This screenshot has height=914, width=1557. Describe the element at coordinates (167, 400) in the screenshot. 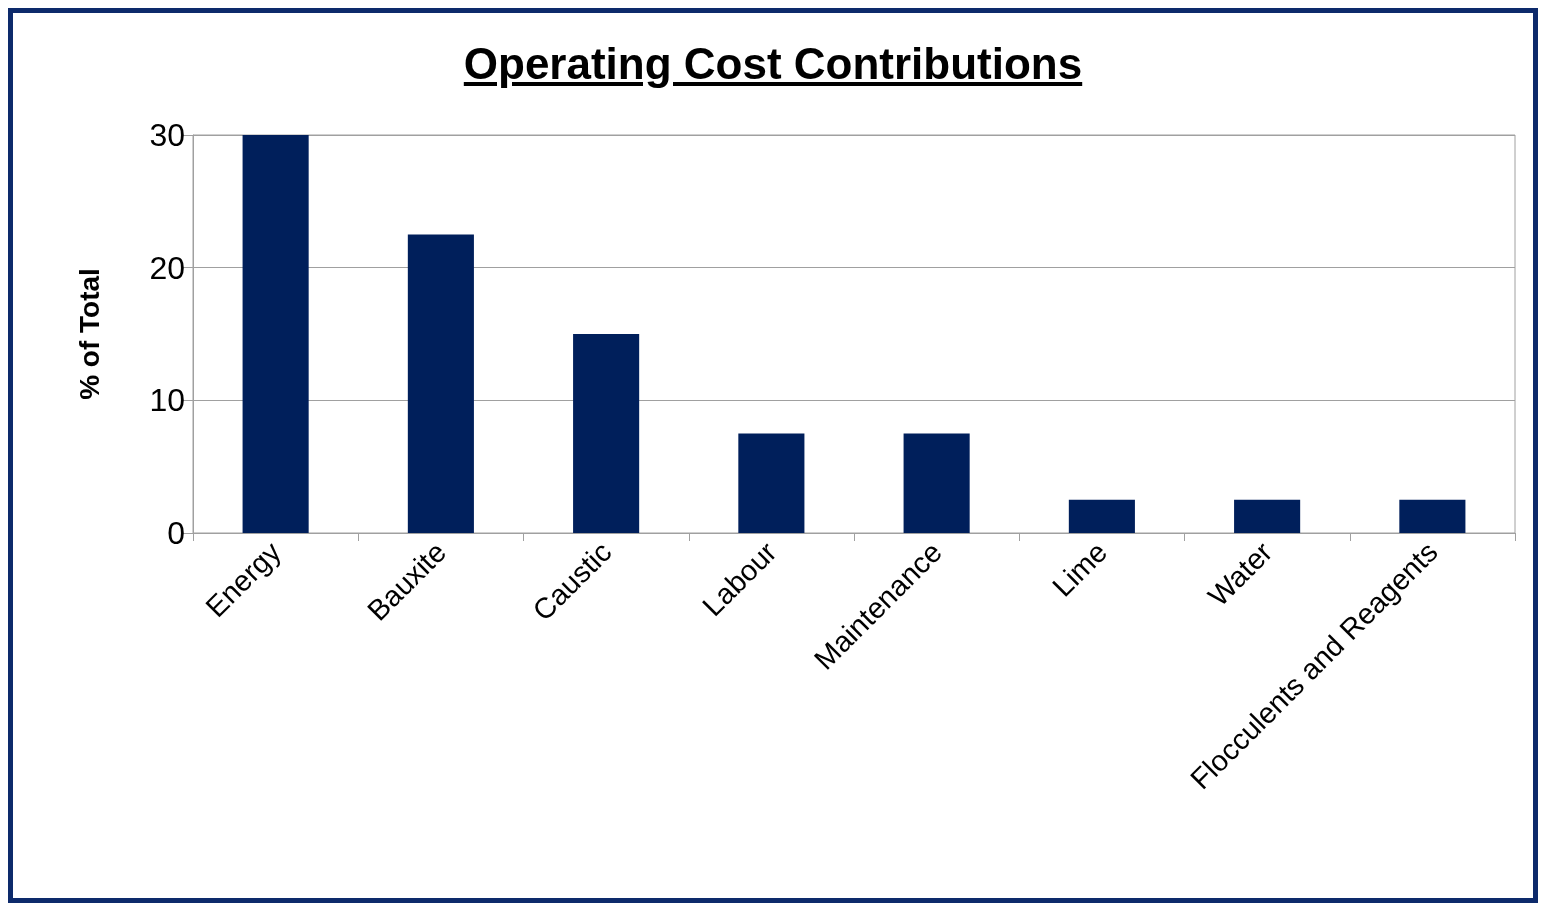

I see `y-tick-label: 10` at that location.